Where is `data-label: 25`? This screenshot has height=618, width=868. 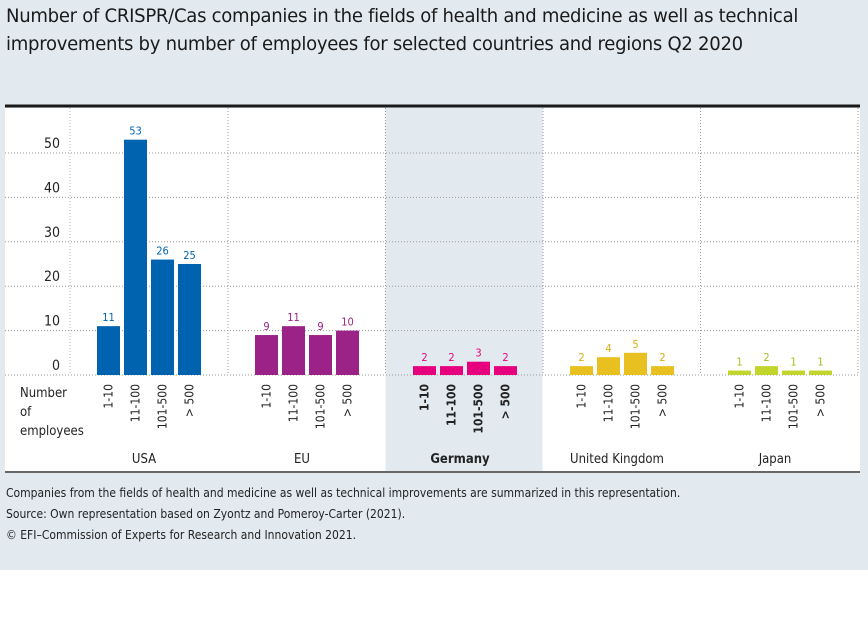
data-label: 25 is located at coordinates (189, 255).